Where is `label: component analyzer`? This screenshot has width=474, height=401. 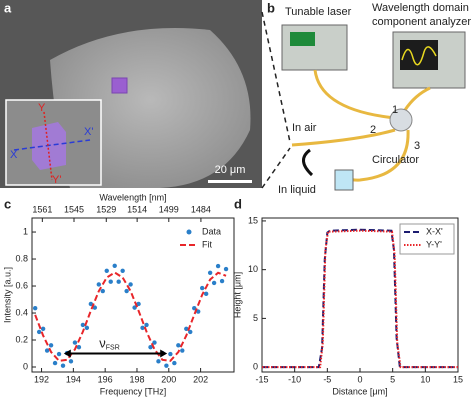 label: component analyzer is located at coordinates (421, 22).